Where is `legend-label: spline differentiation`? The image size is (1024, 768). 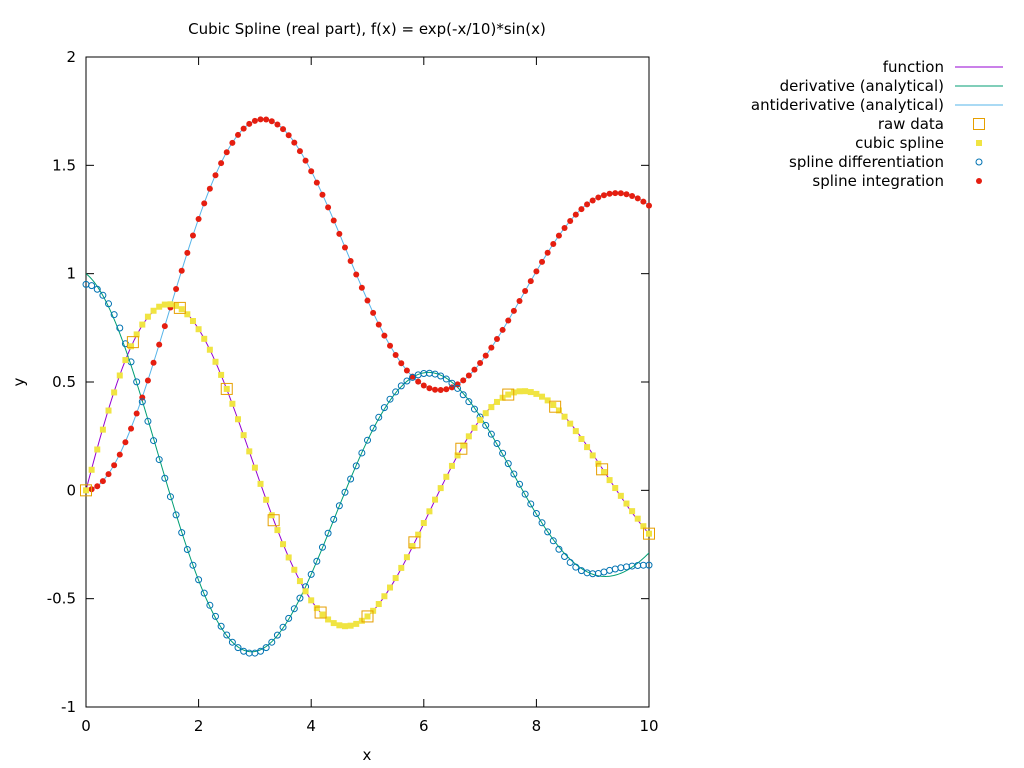
legend-label: spline differentiation is located at coordinates (866, 162).